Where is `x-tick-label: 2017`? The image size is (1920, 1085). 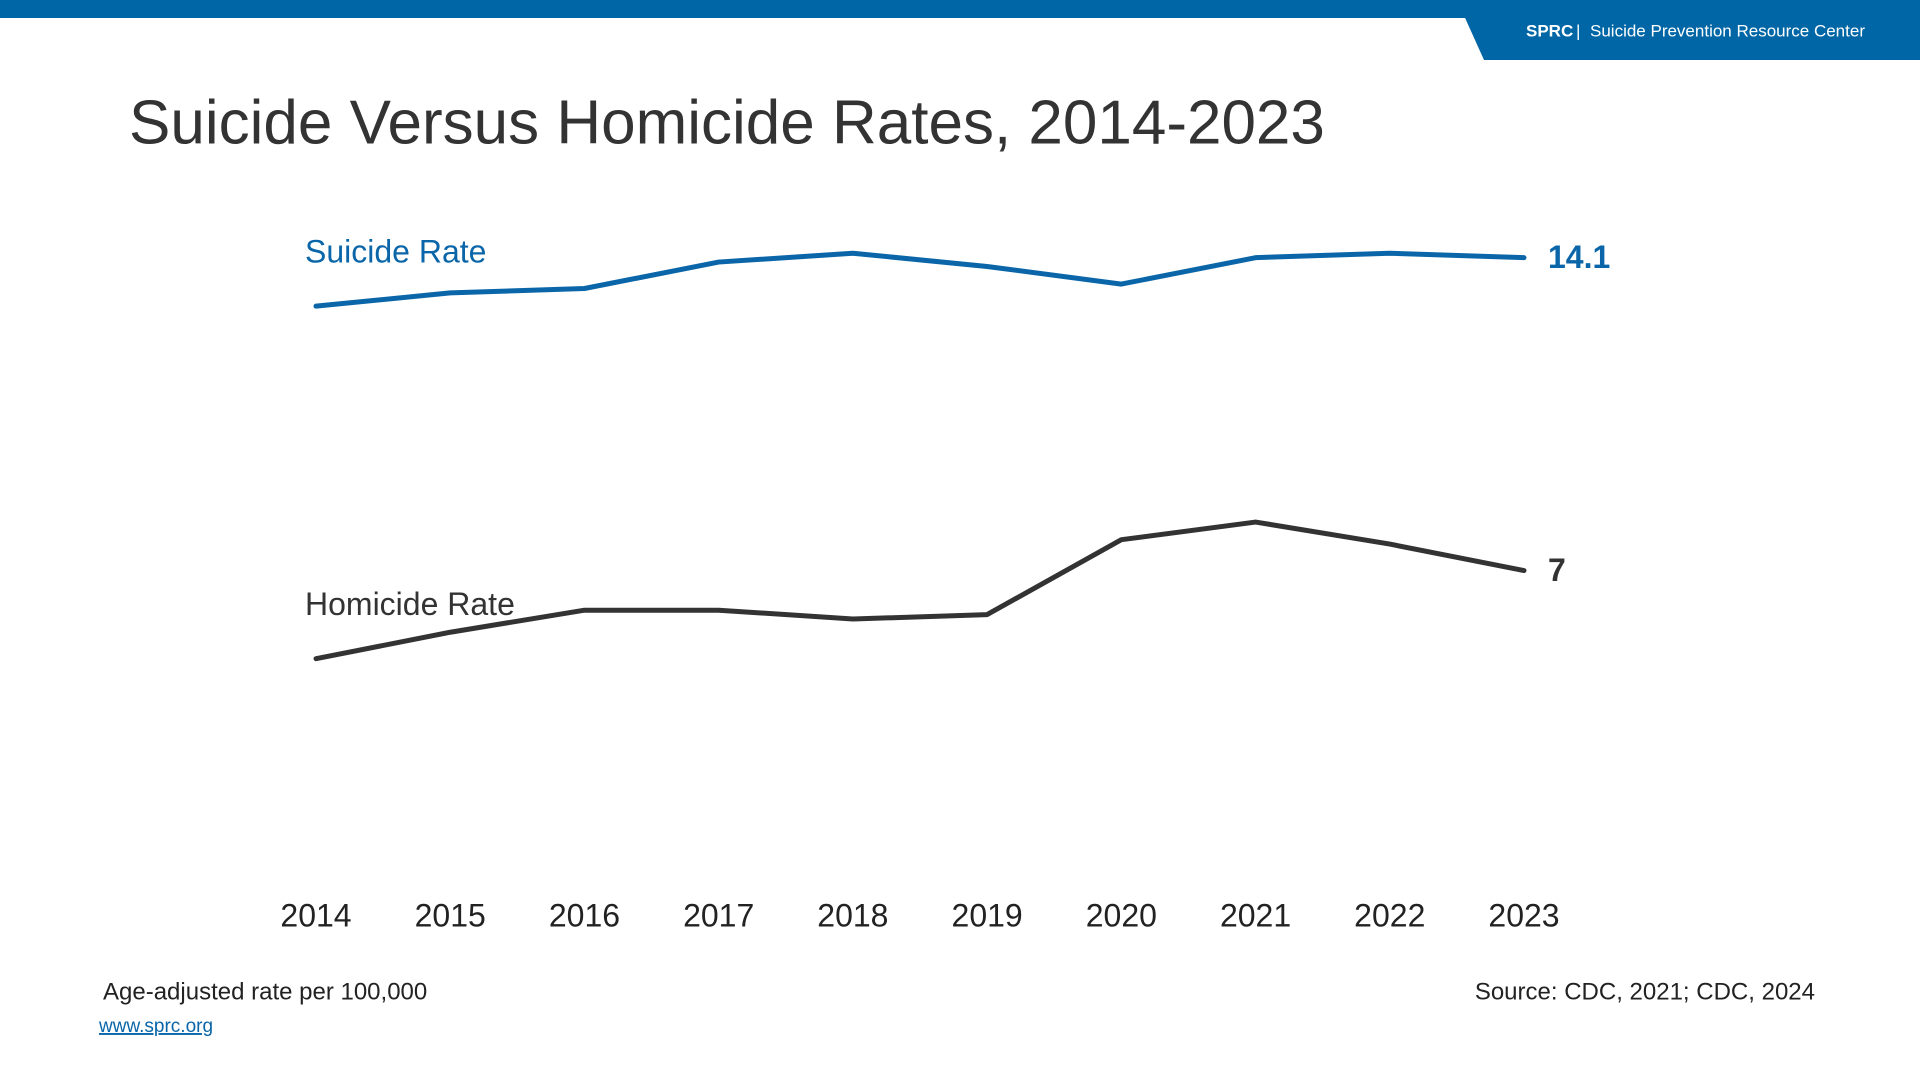 x-tick-label: 2017 is located at coordinates (718, 915).